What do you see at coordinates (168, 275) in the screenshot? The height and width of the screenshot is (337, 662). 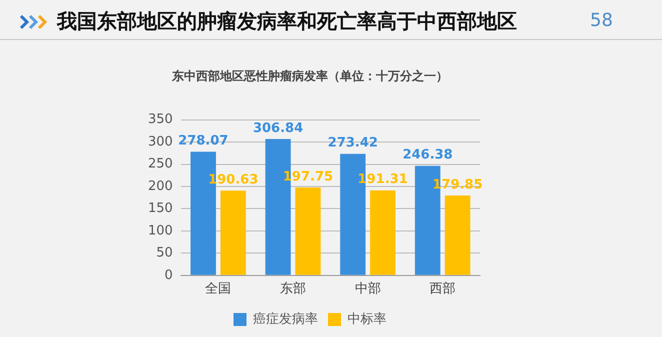 I see `y-tick-label: 0` at bounding box center [168, 275].